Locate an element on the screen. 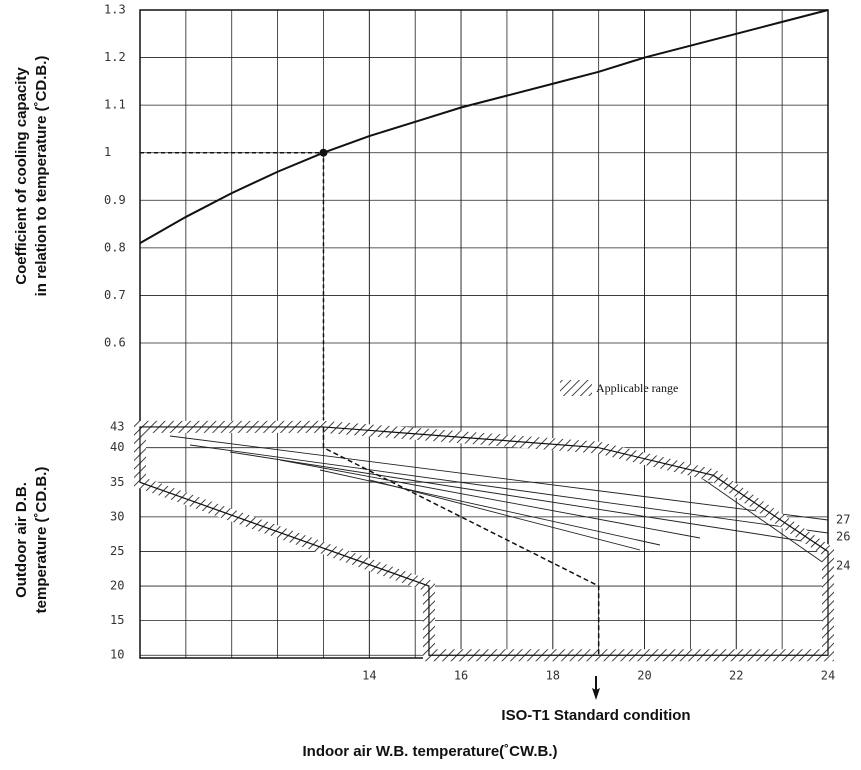 The image size is (861, 770). x-axis-title: Indoor air W.B. temperature(˚CW.B.) is located at coordinates (429, 751).